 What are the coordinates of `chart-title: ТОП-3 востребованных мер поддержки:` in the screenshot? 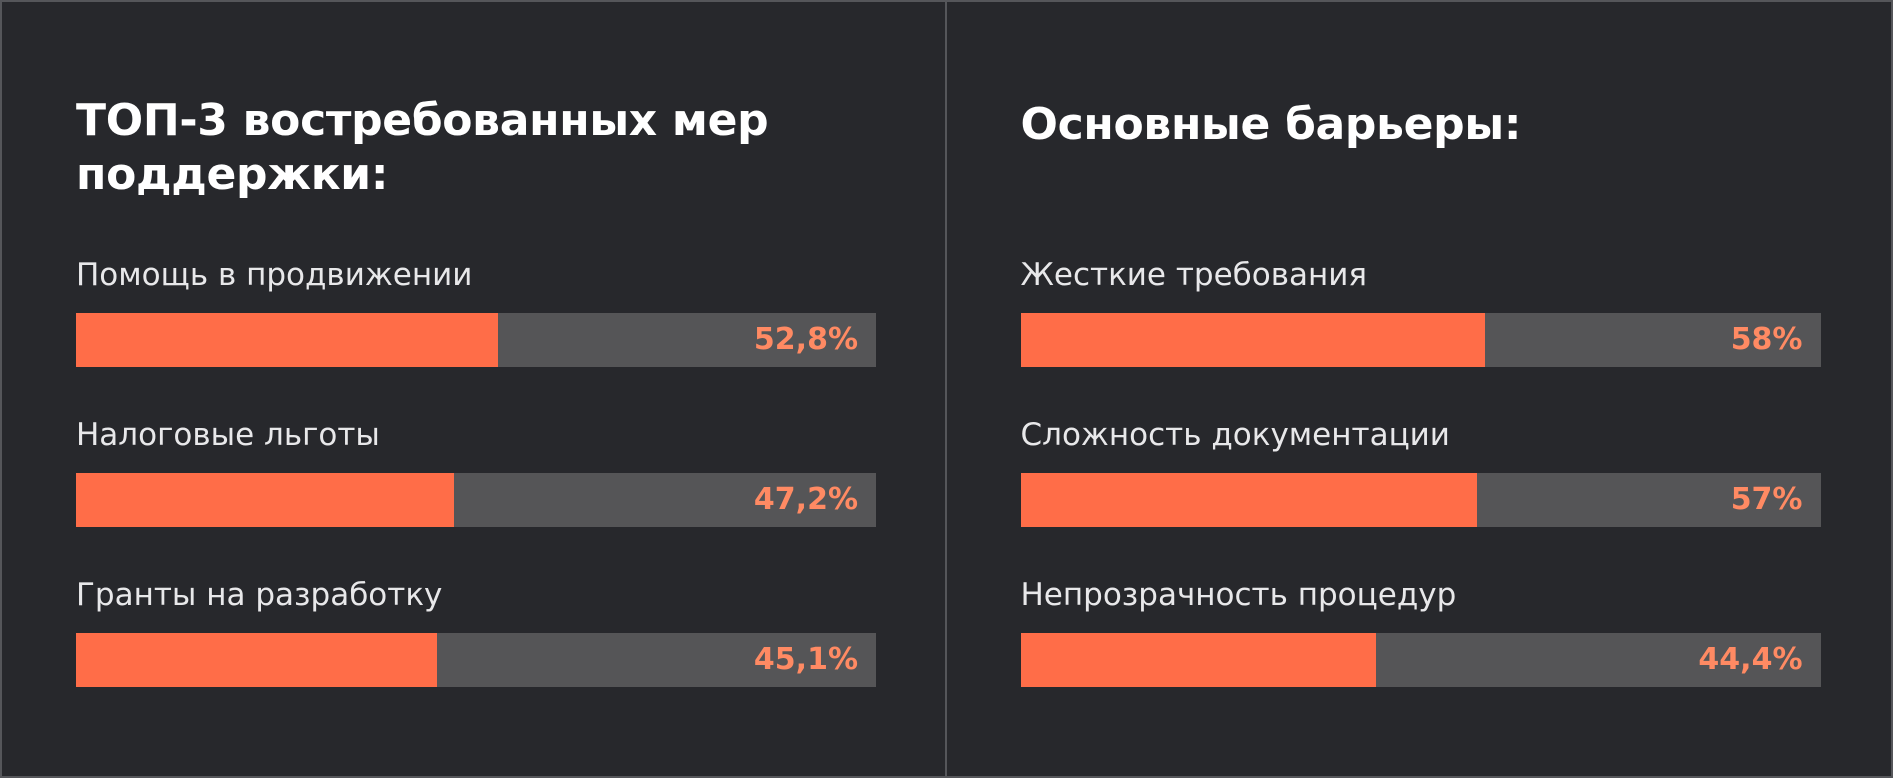 It's located at (422, 147).